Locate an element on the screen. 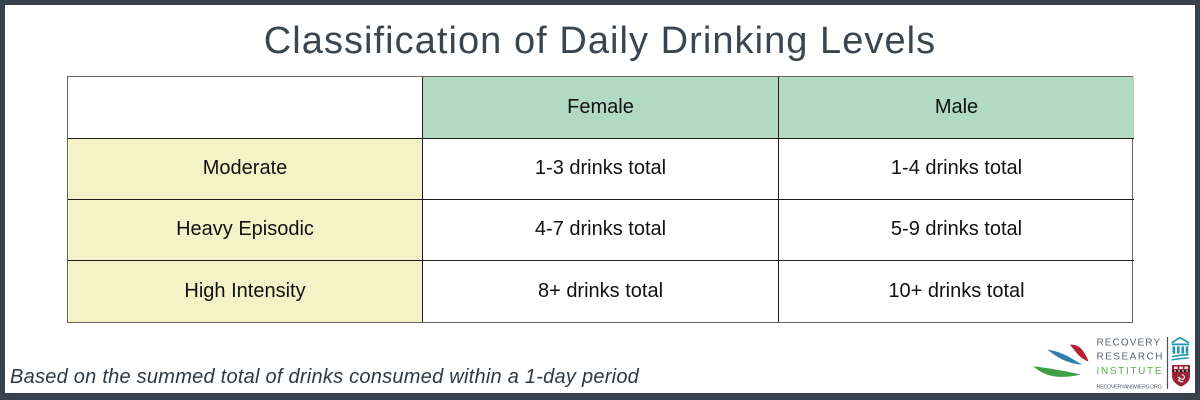  svg-text: INSTITUTE is located at coordinates (1129, 371).